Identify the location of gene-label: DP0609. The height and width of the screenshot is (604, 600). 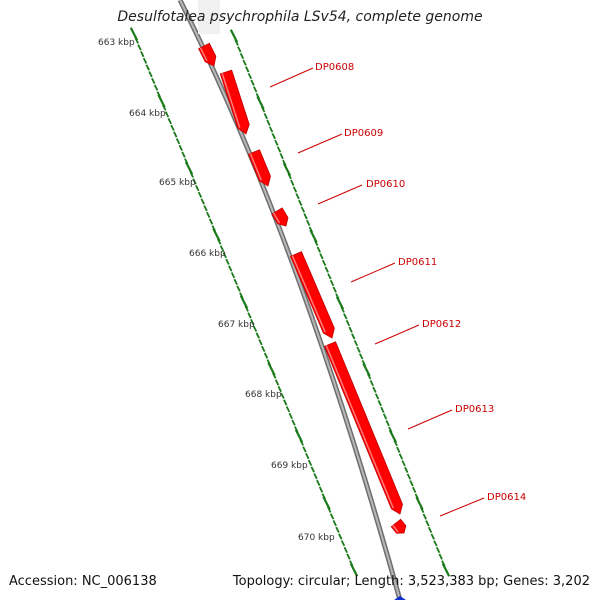
(363, 133).